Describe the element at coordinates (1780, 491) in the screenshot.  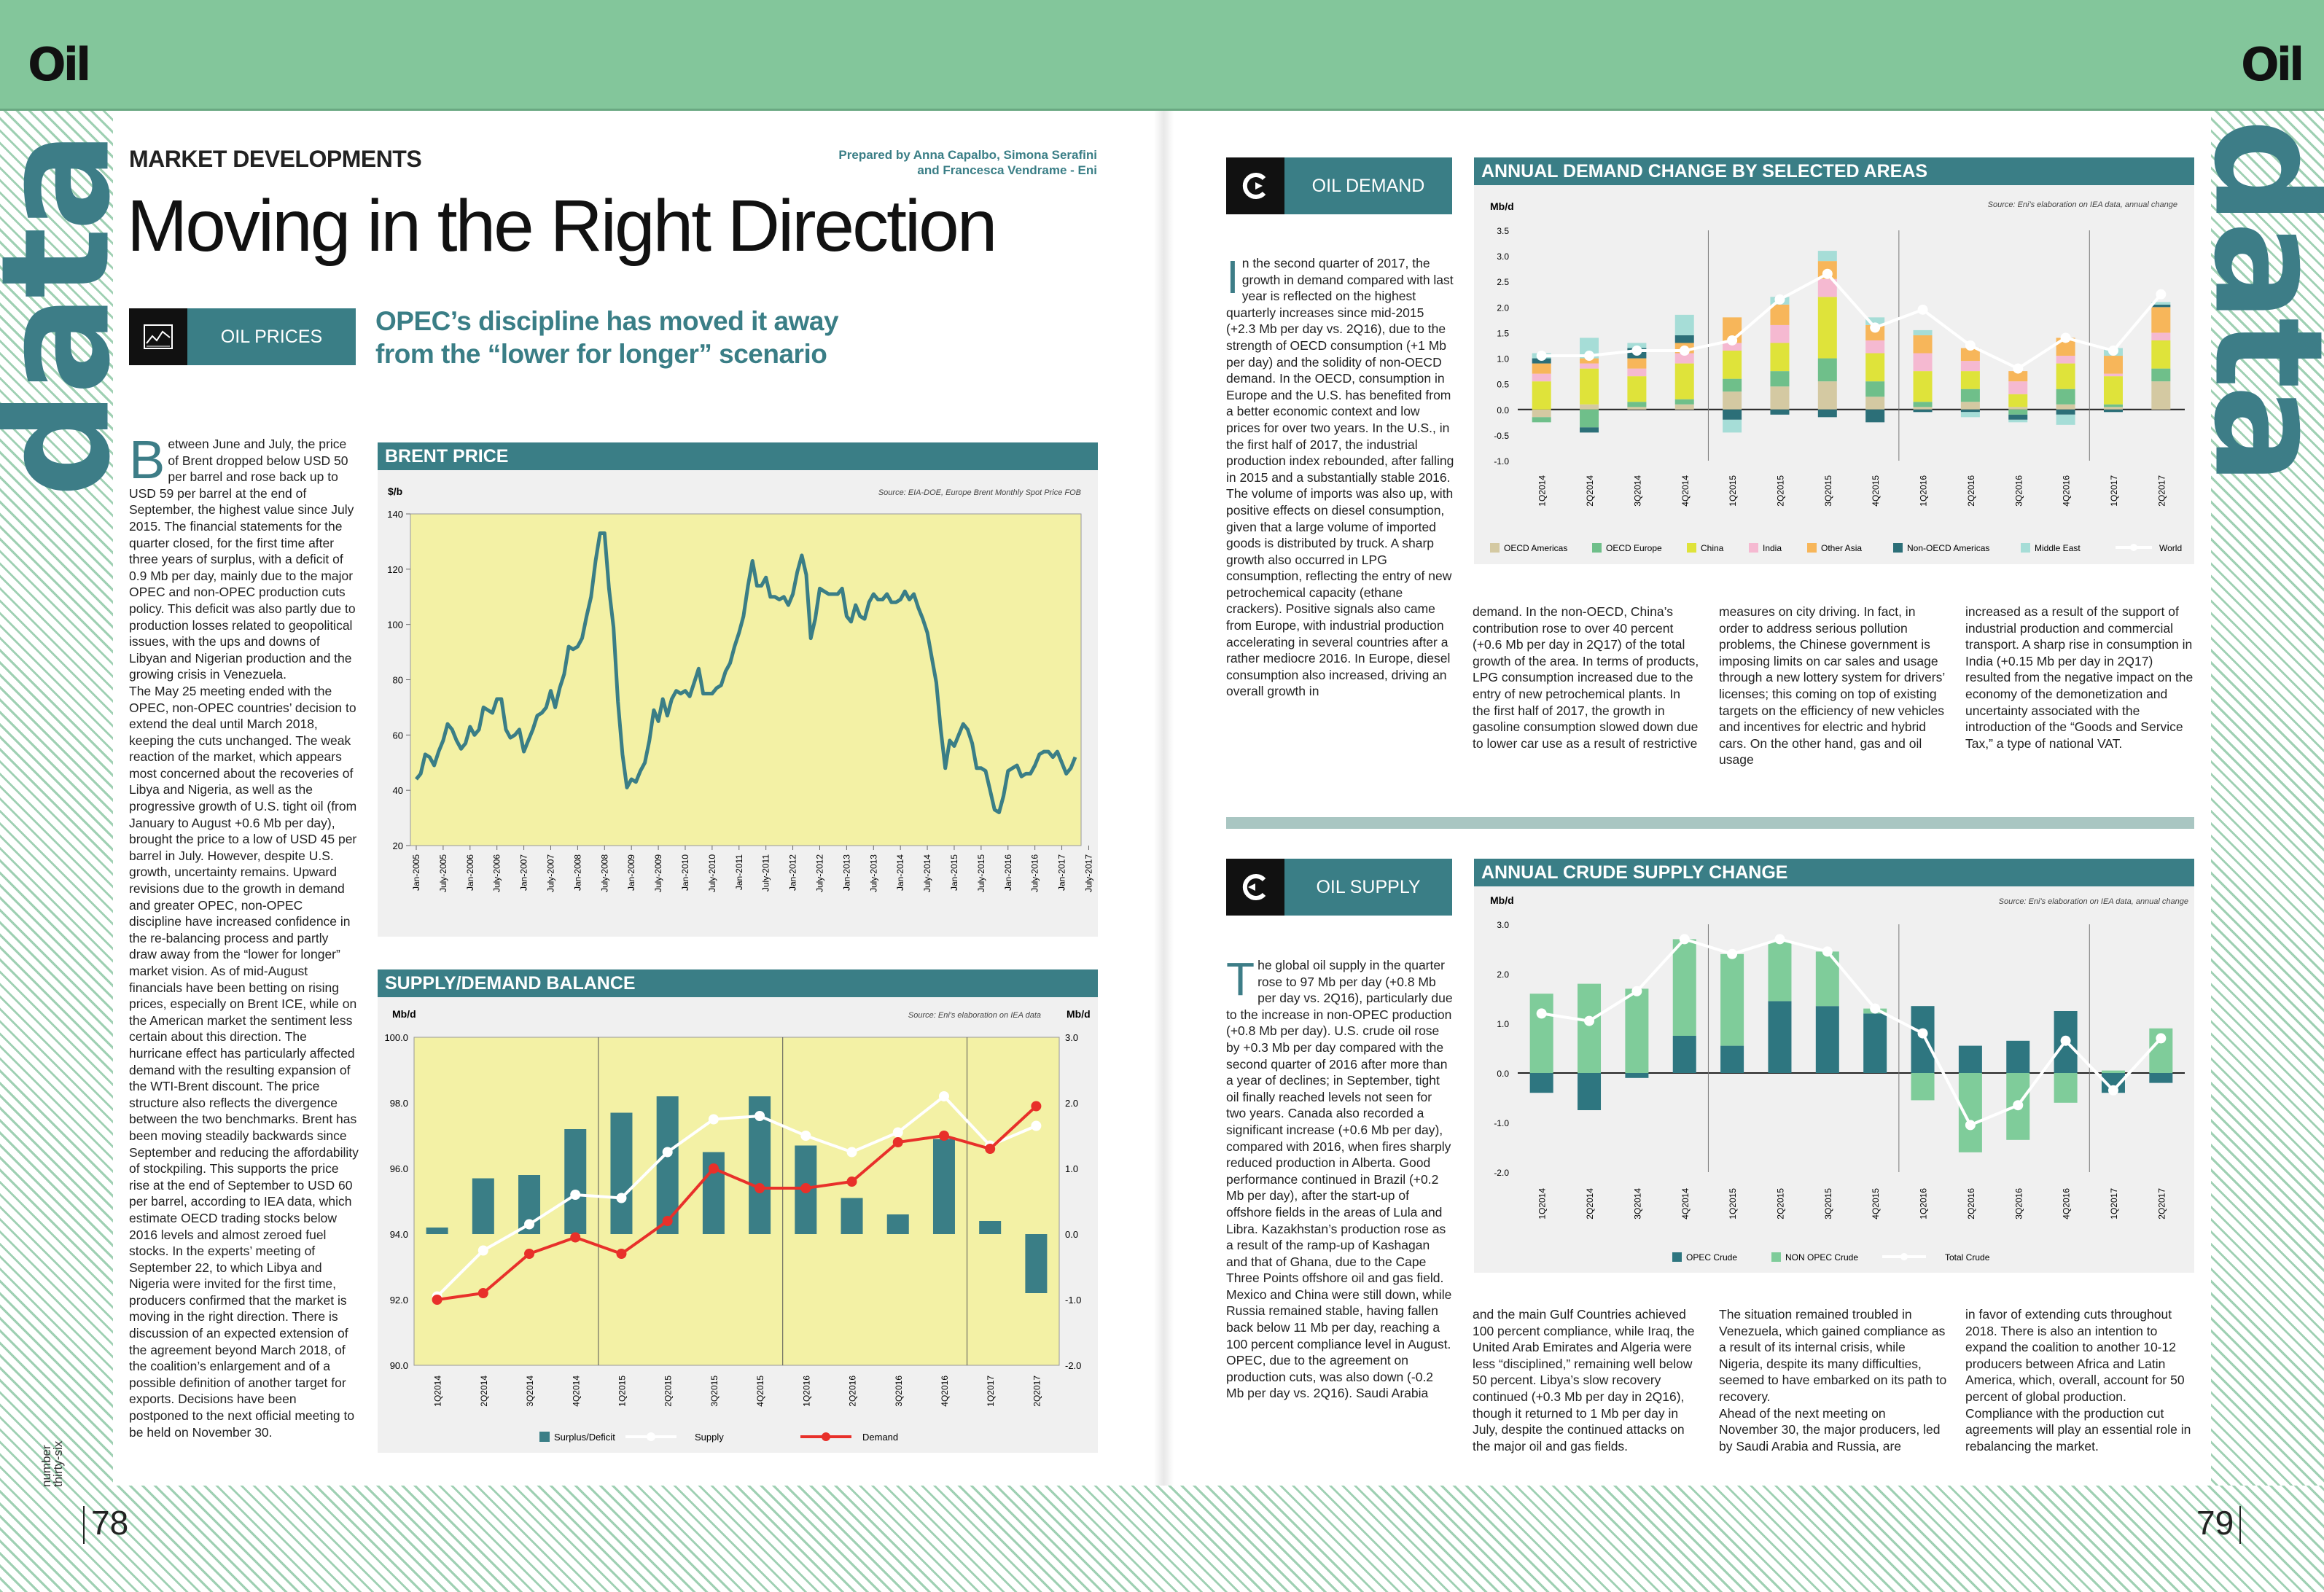
I see `dem-xtick-label: 2Q2015` at that location.